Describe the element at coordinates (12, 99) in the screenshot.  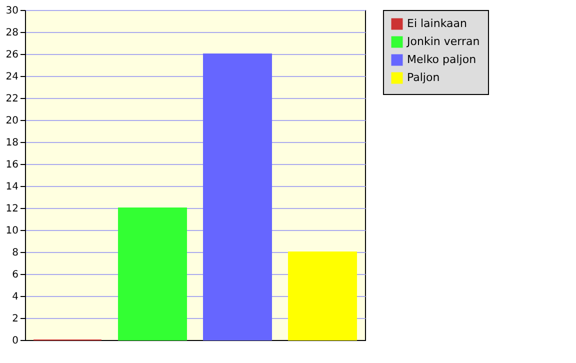
I see `y-tick-label: 22` at that location.